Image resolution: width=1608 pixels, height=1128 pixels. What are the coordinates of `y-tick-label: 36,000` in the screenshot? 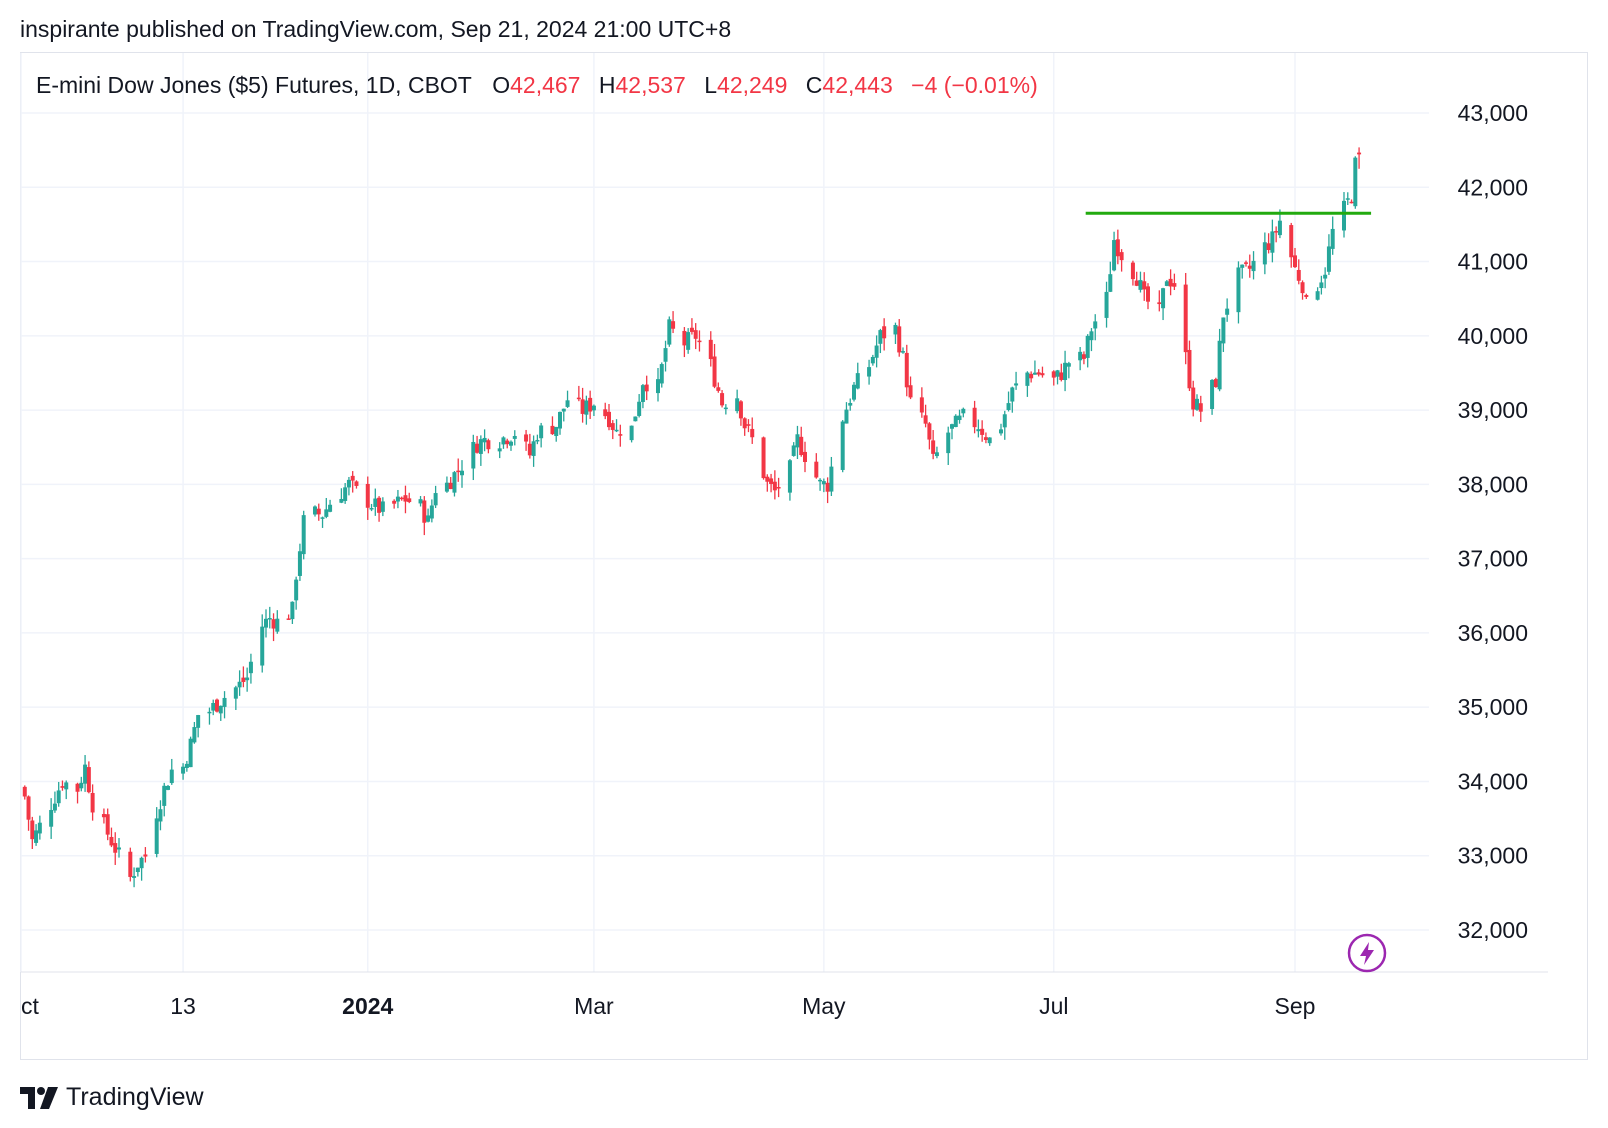 It's located at (1493, 633).